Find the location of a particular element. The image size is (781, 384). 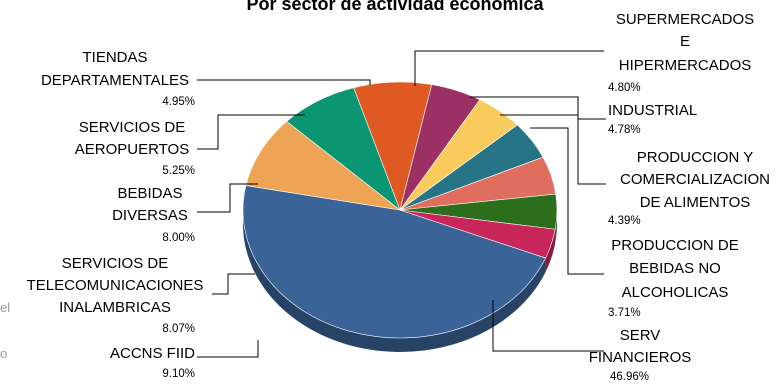

label-industrial: INDUSTRIAL 4.78% is located at coordinates (652, 119).